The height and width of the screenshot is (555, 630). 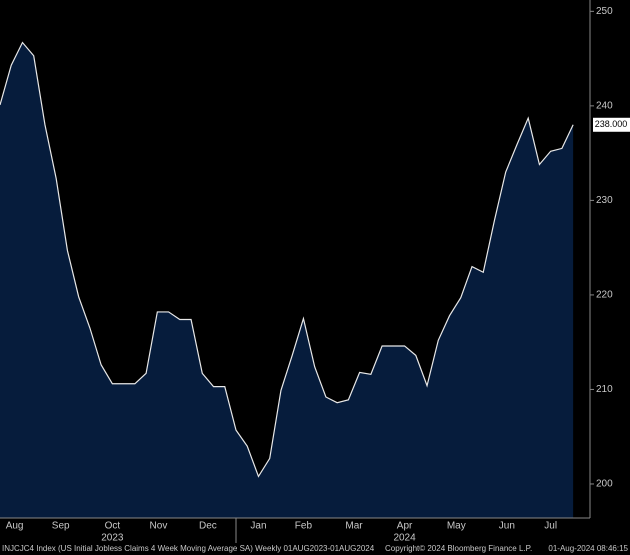 I want to click on y-tick-label: 220, so click(x=604, y=295).